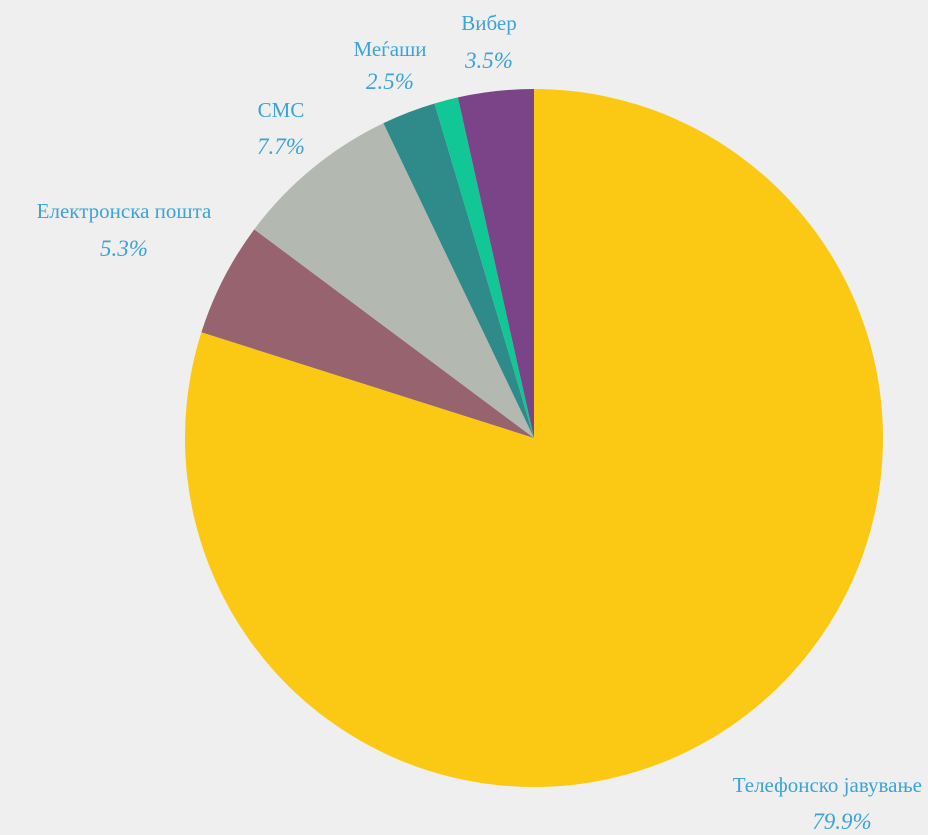 This screenshot has height=835, width=928. Describe the element at coordinates (124, 211) in the screenshot. I see `slice-label-2: Електронска пошта` at that location.